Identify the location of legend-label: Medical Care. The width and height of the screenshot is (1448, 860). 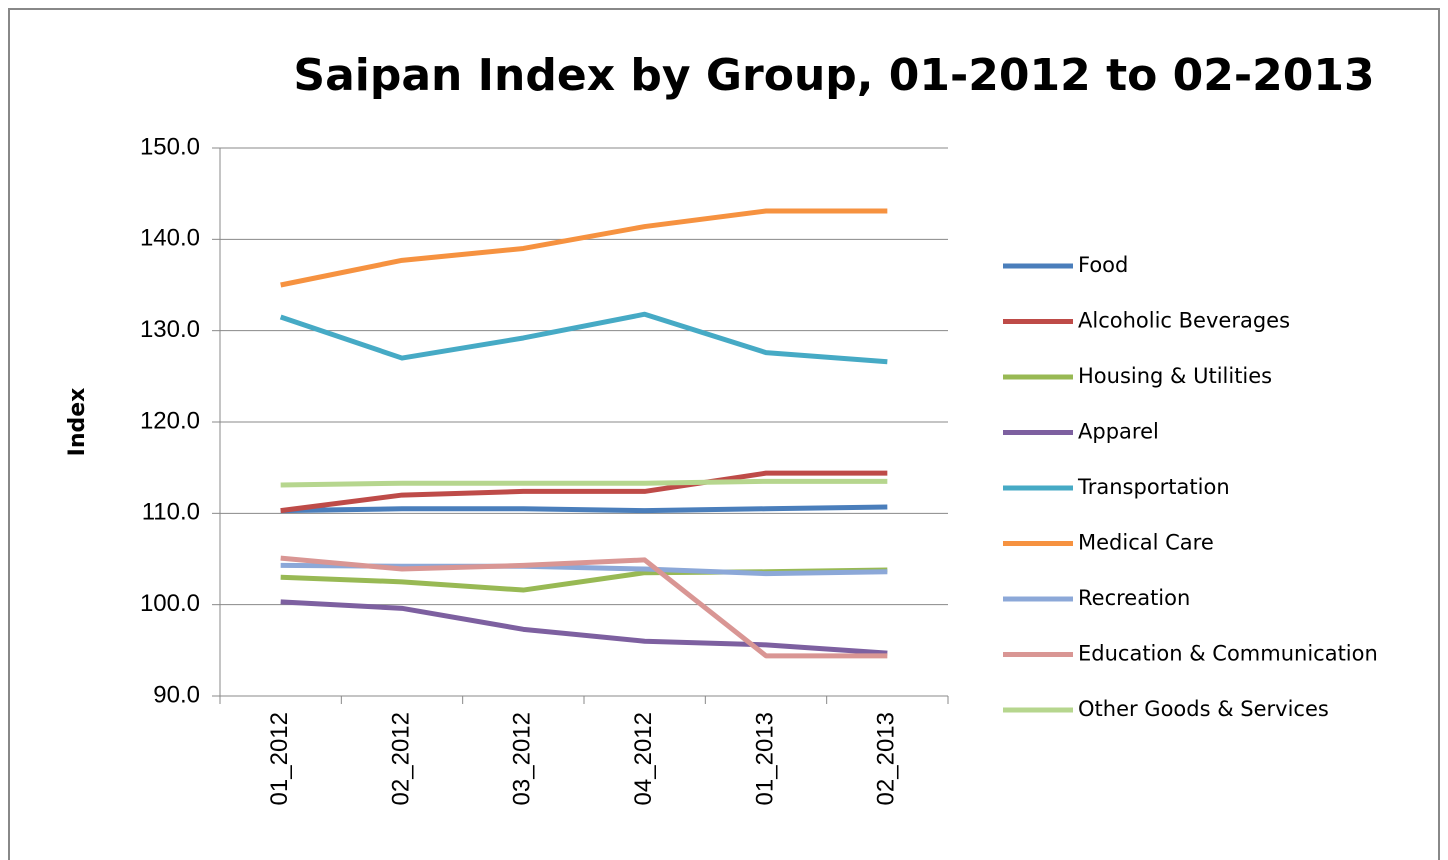
(1146, 543).